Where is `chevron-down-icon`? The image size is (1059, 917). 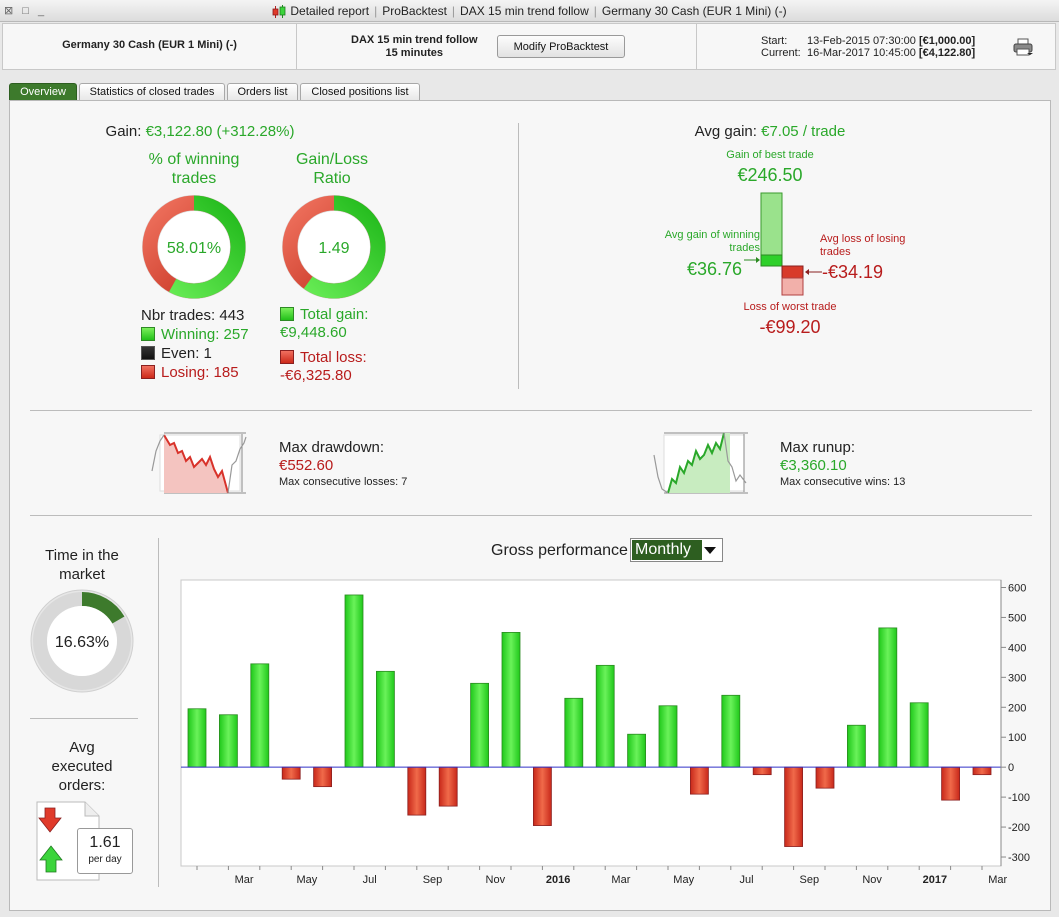 chevron-down-icon is located at coordinates (710, 550).